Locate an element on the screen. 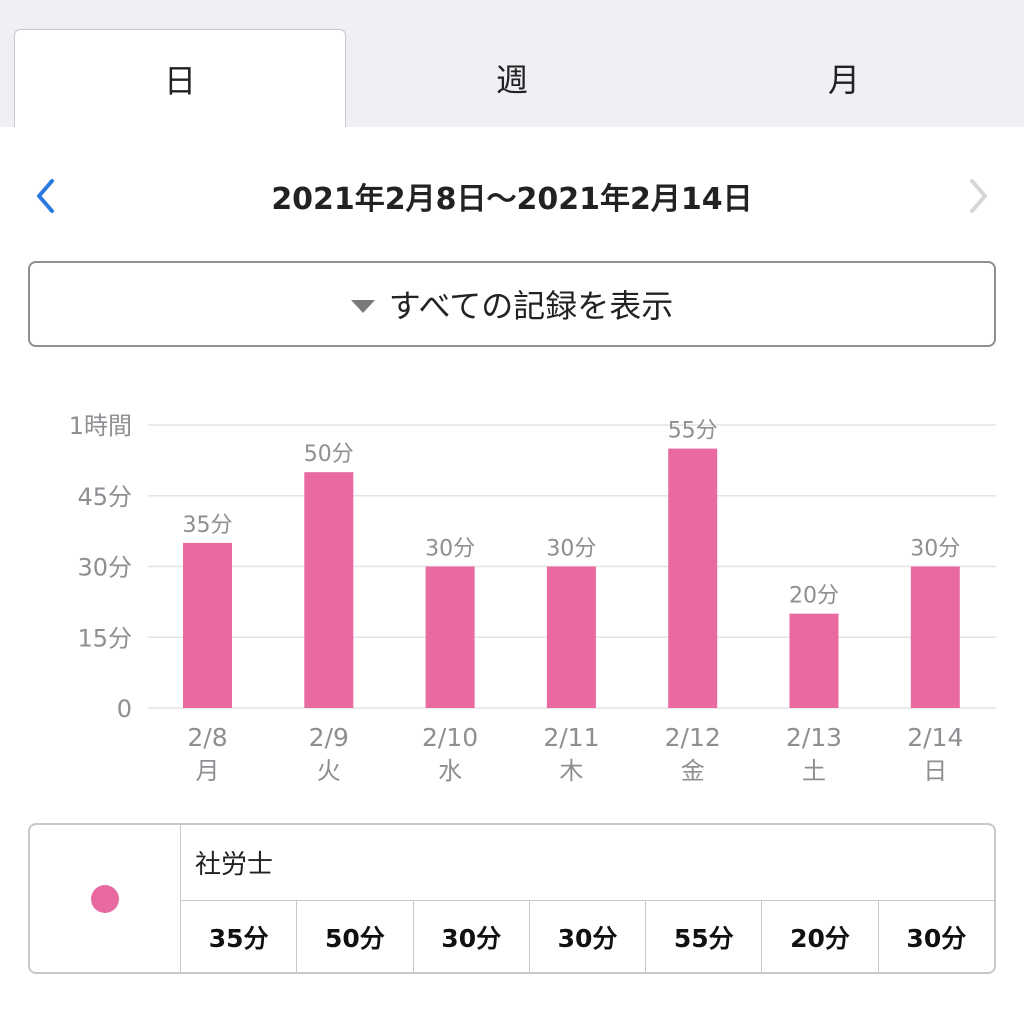  x-tick-label: 2/12 is located at coordinates (693, 737).